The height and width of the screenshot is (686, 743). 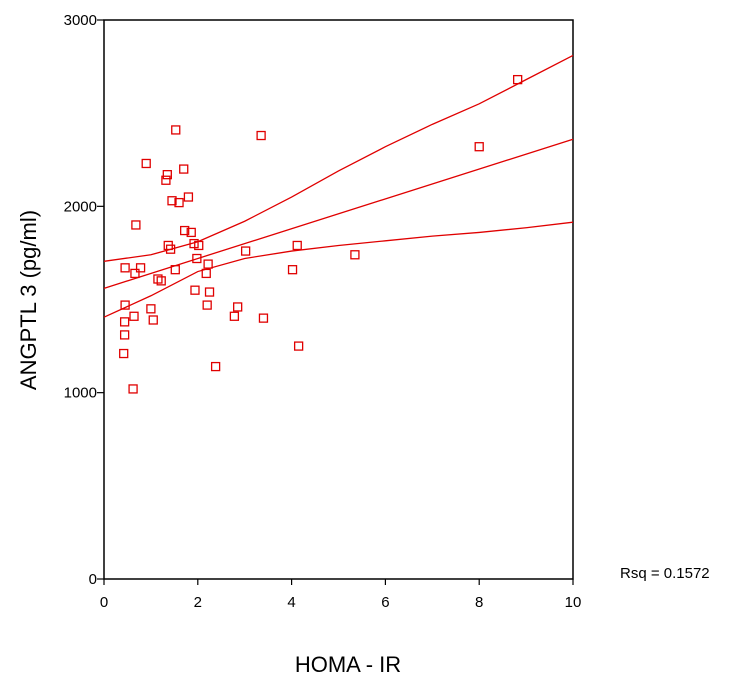 What do you see at coordinates (198, 602) in the screenshot?
I see `x-tick-label: 2` at bounding box center [198, 602].